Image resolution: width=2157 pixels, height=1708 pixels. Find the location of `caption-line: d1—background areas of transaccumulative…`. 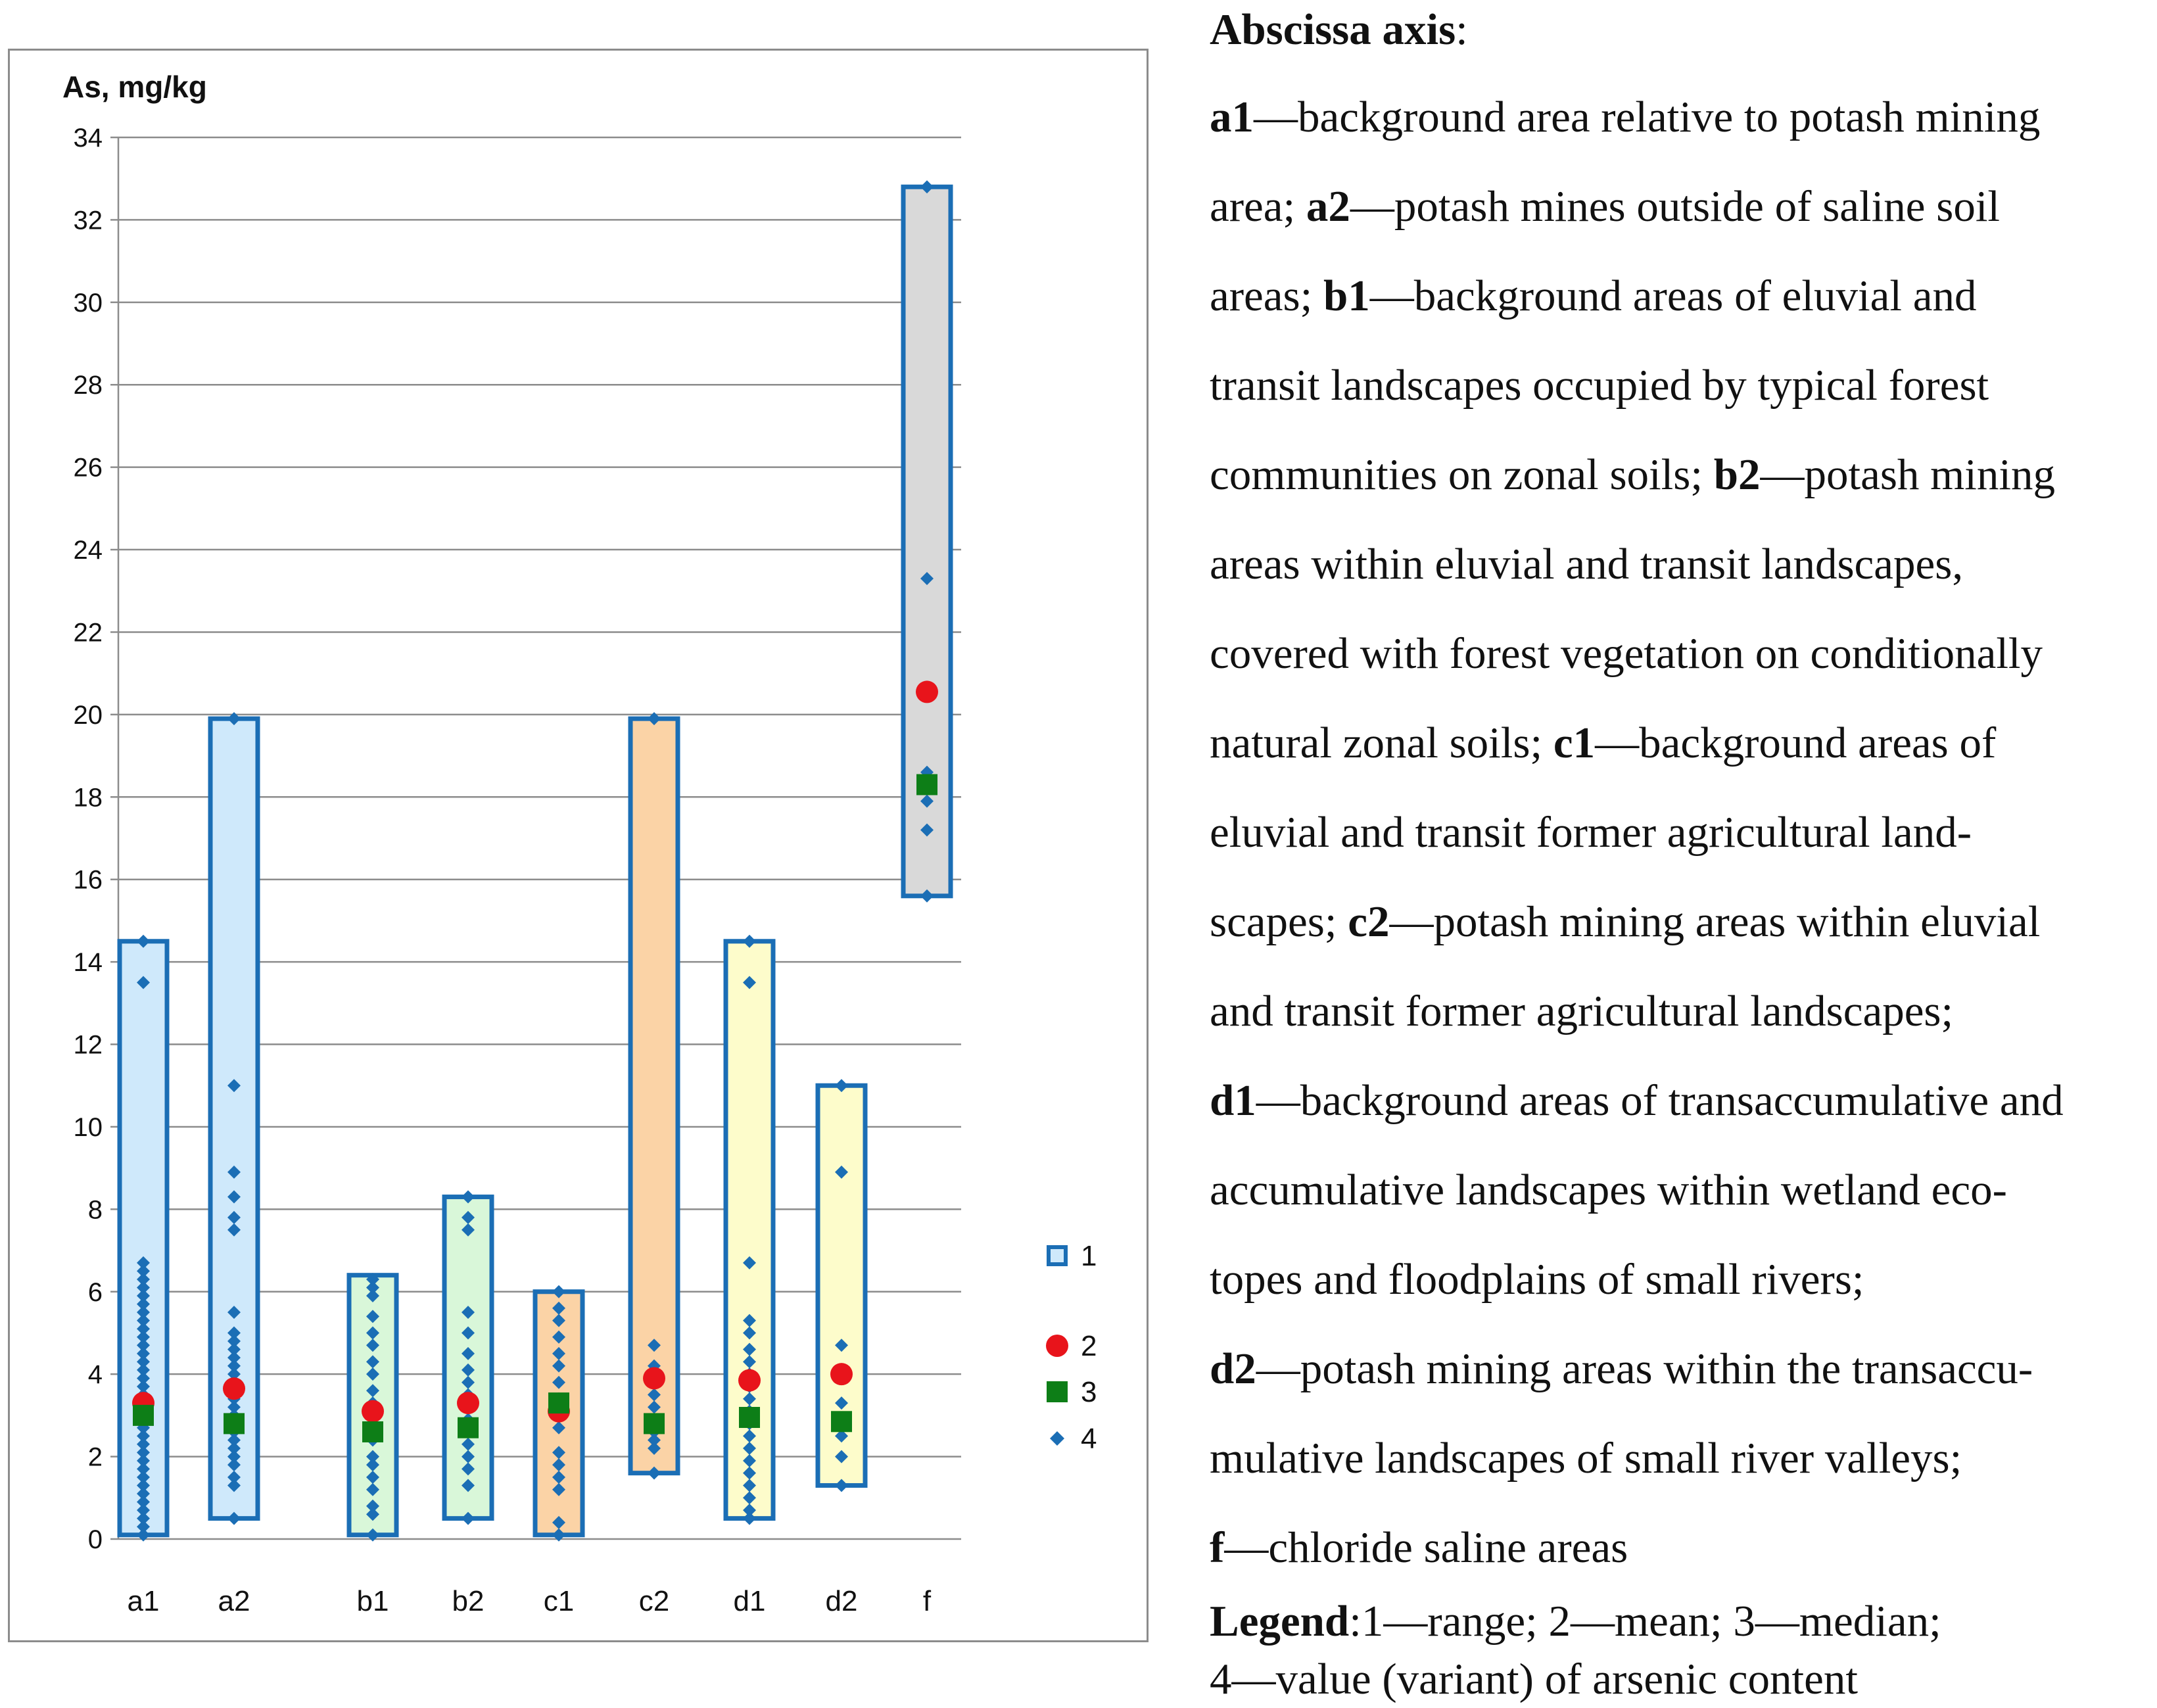

caption-line: d1—background areas of transaccumulative… is located at coordinates (1637, 1101).